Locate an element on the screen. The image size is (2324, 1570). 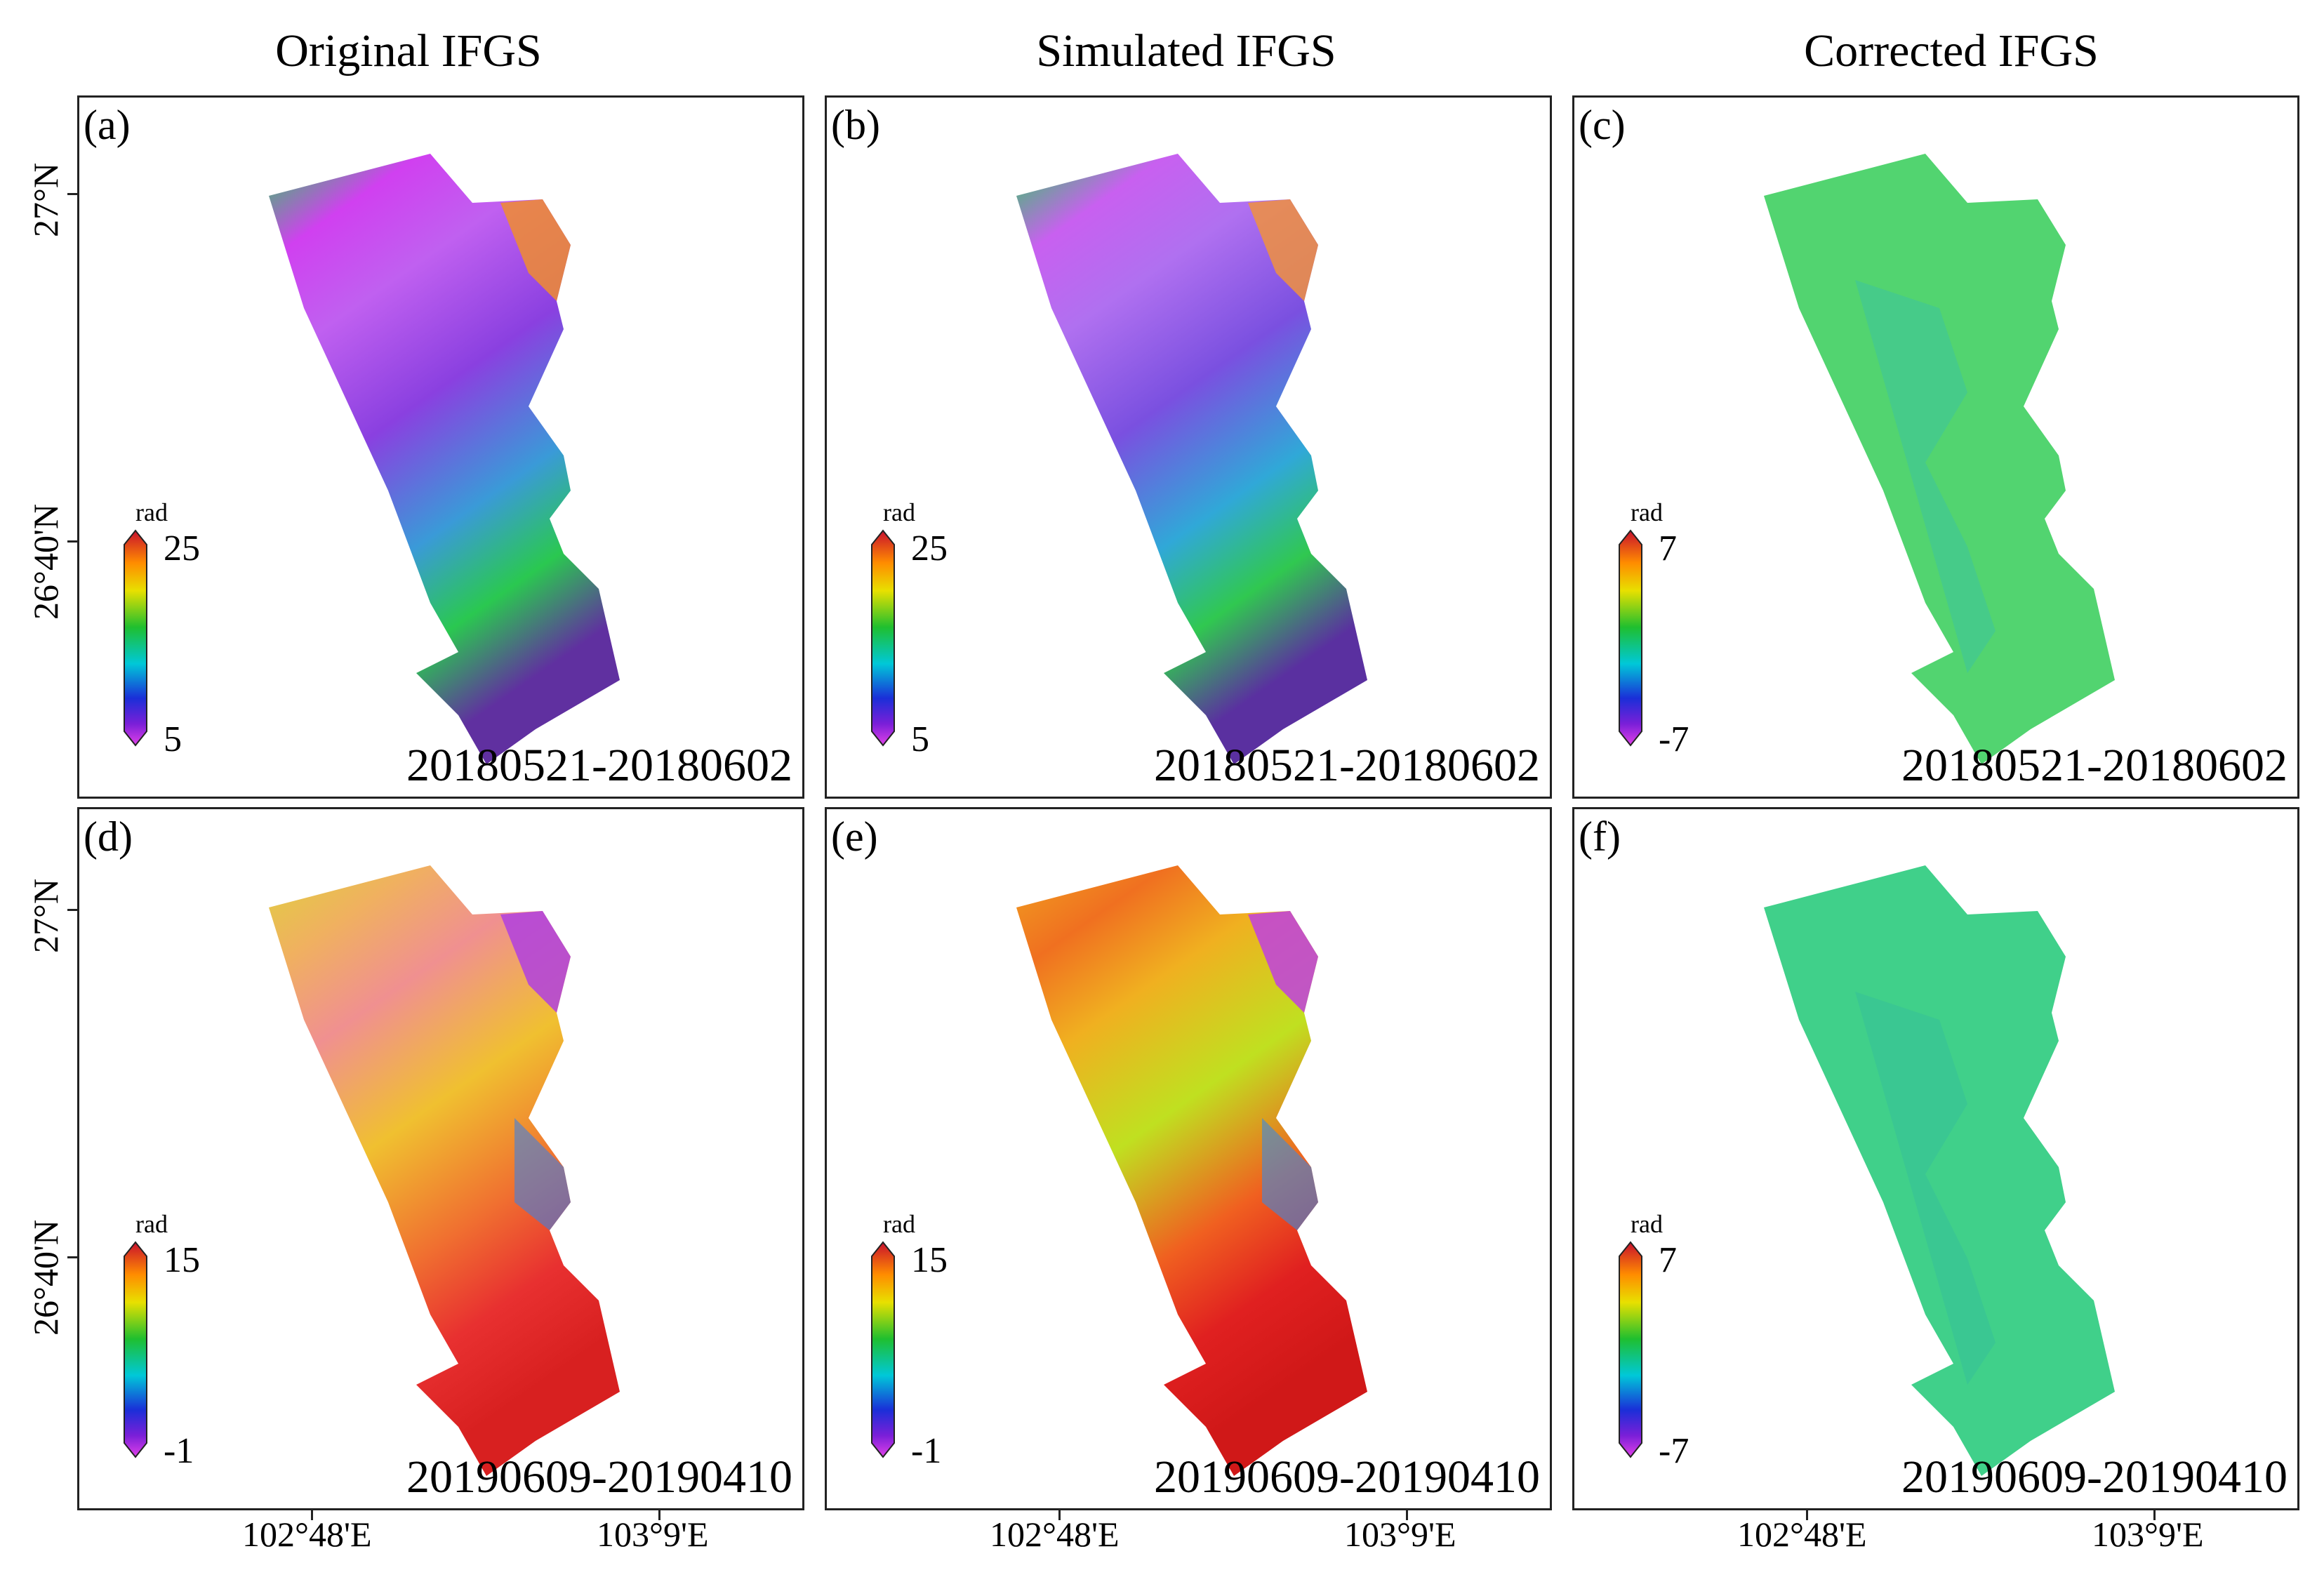
panel-label: (c) is located at coordinates (1602, 125).